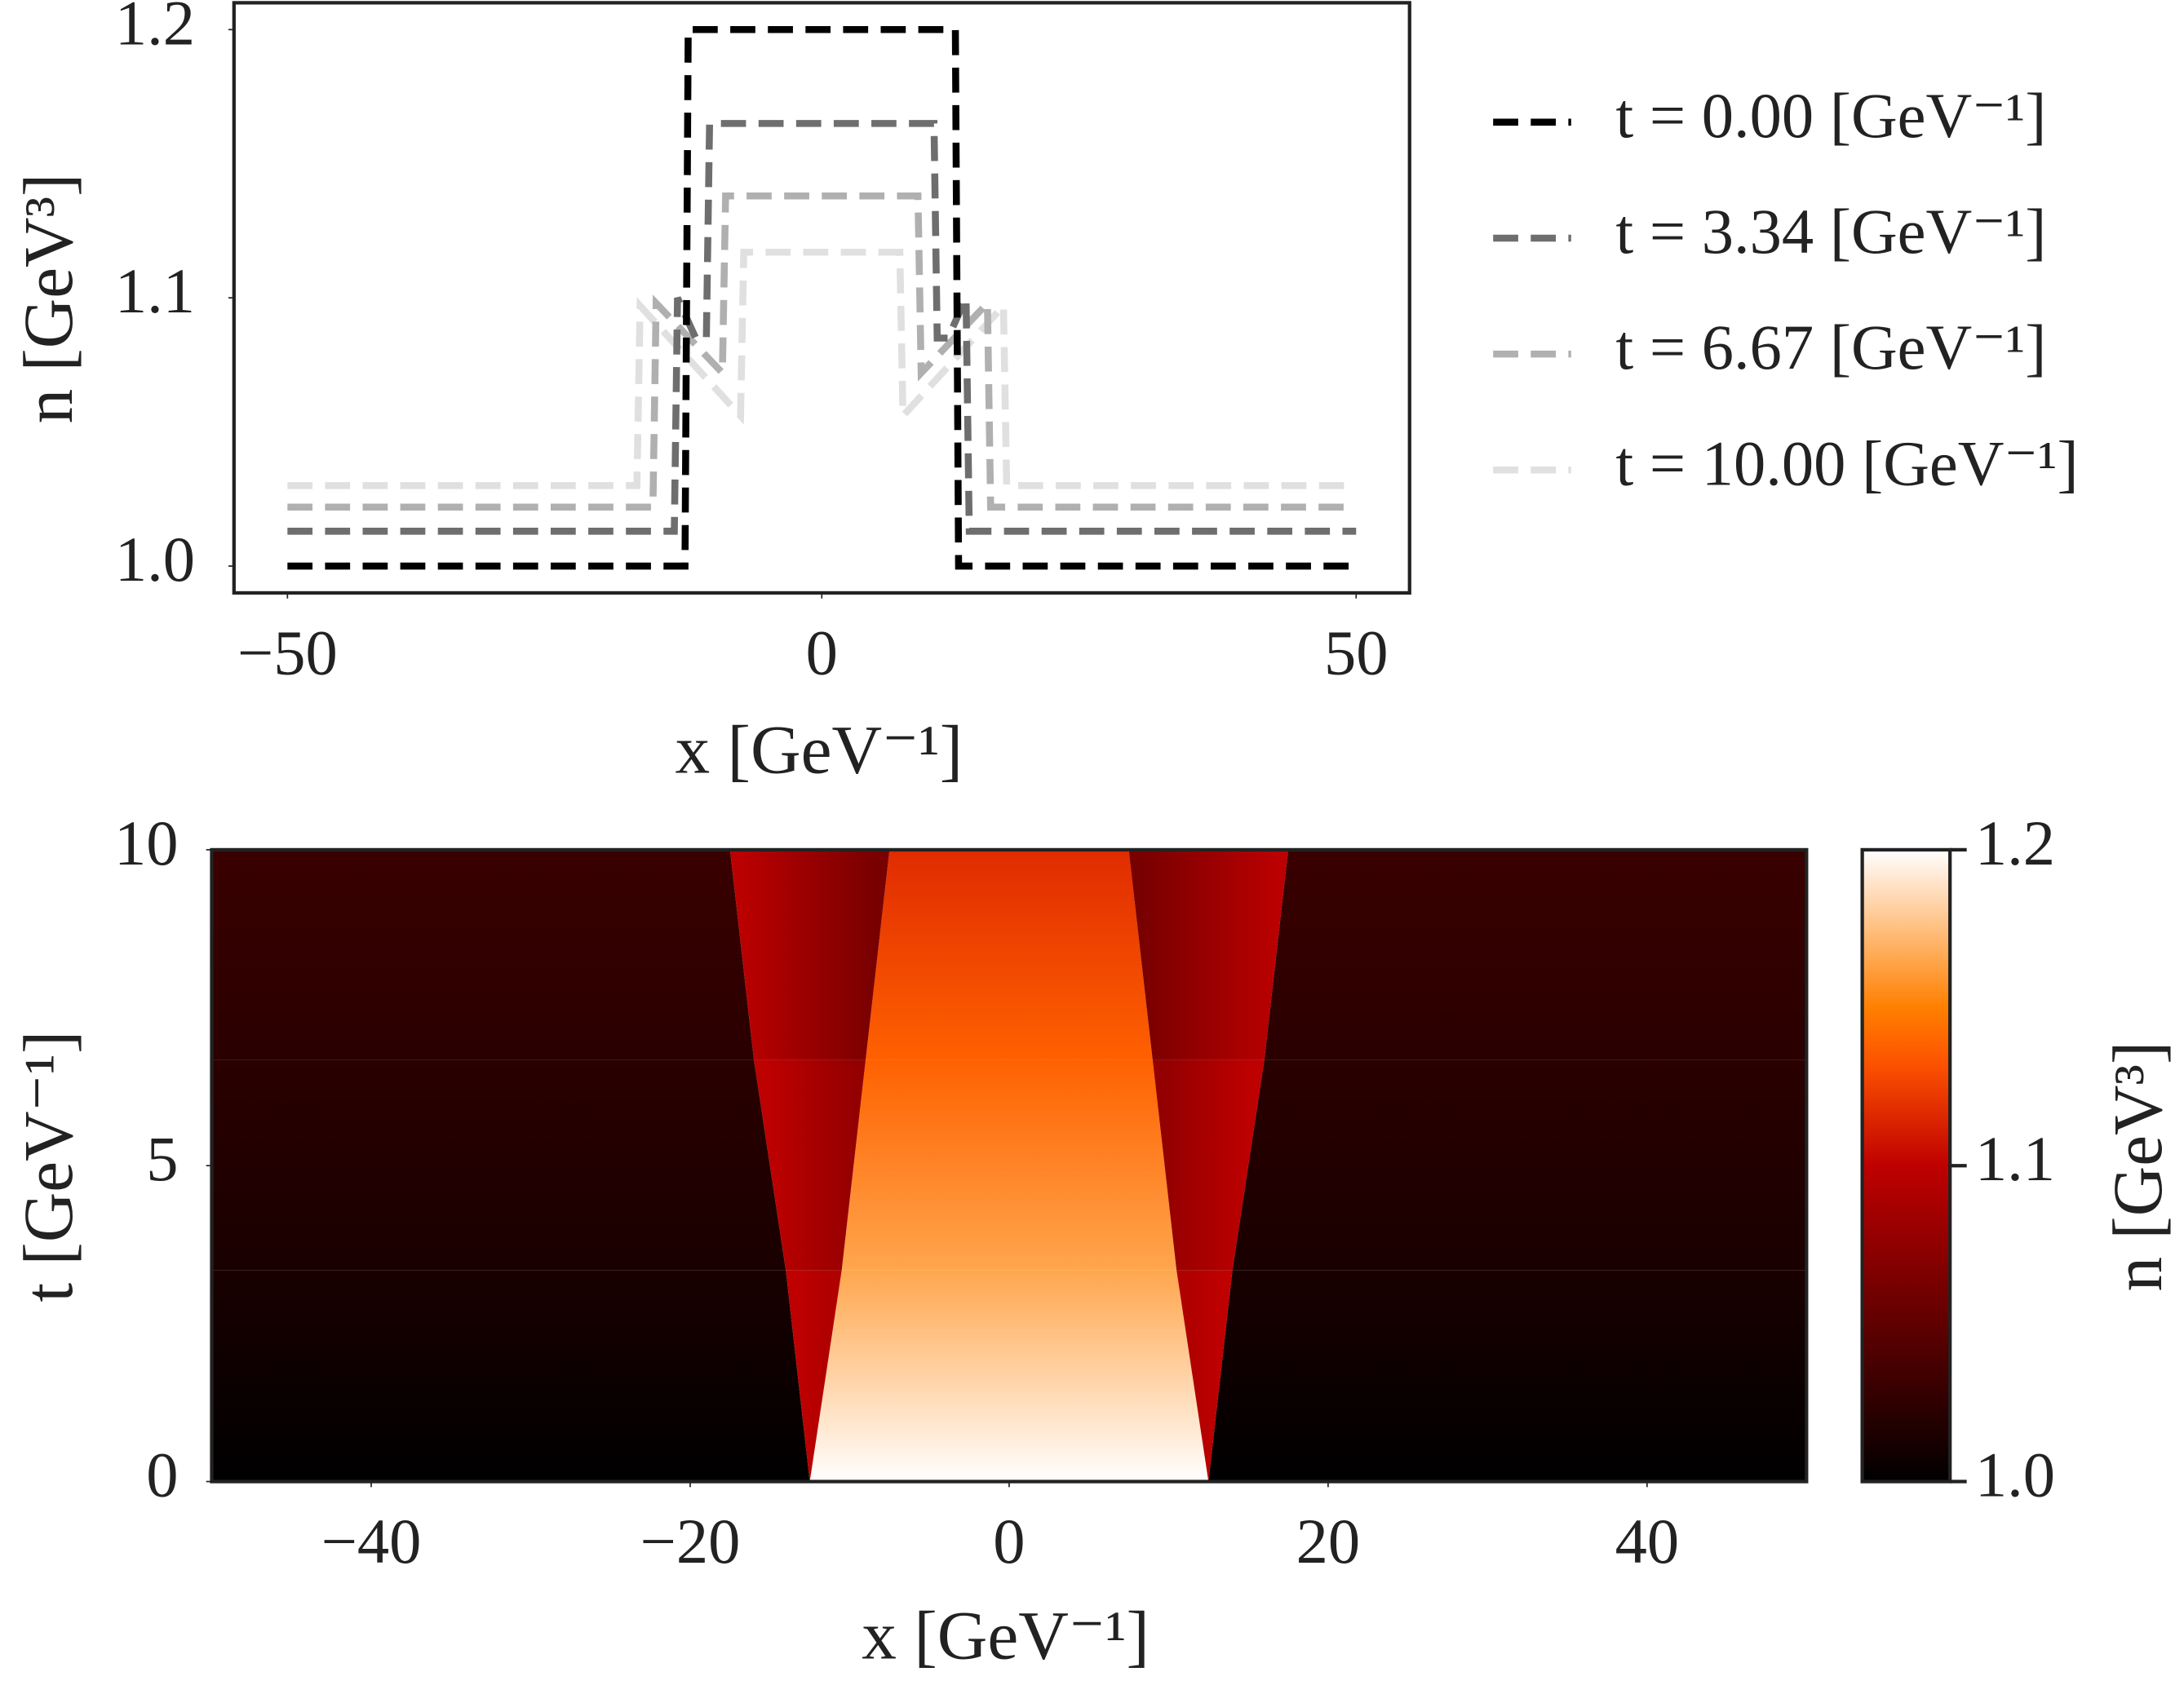 The width and height of the screenshot is (2184, 1694). What do you see at coordinates (2015, 1475) in the screenshot?
I see `colorbar-tick-label: 1.0` at bounding box center [2015, 1475].